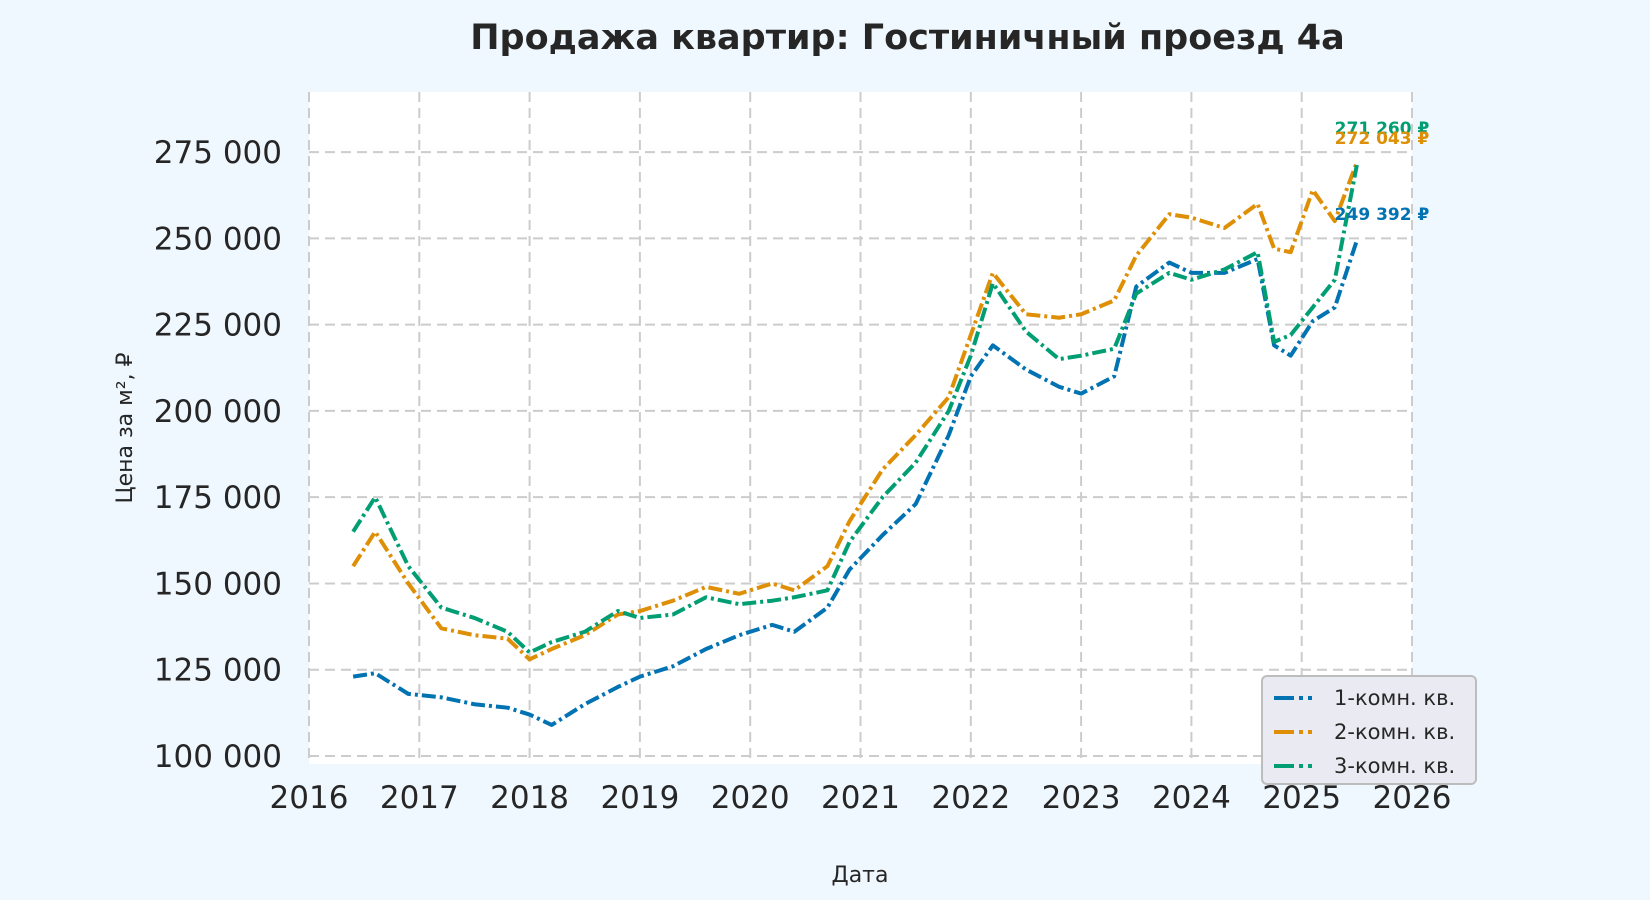 Image resolution: width=1650 pixels, height=900 pixels. I want to click on x-tick-label: 2020, so click(750, 798).